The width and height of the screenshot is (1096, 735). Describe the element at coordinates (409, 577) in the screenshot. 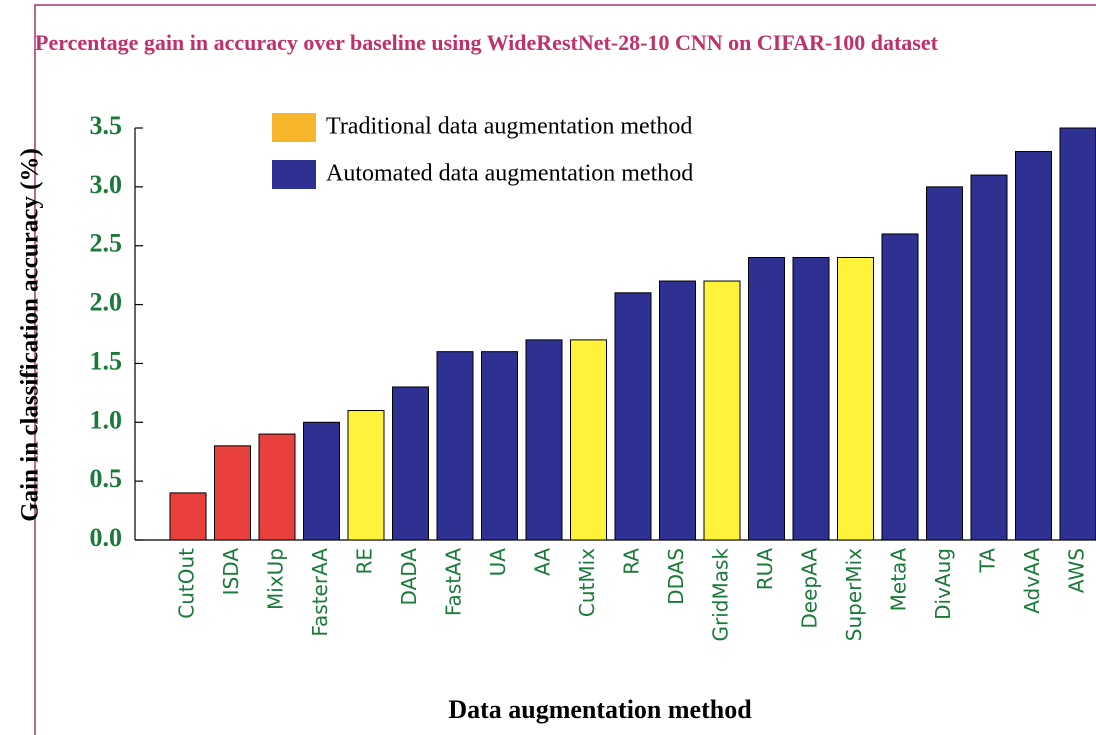

I see `x-tick-label: DADA` at that location.